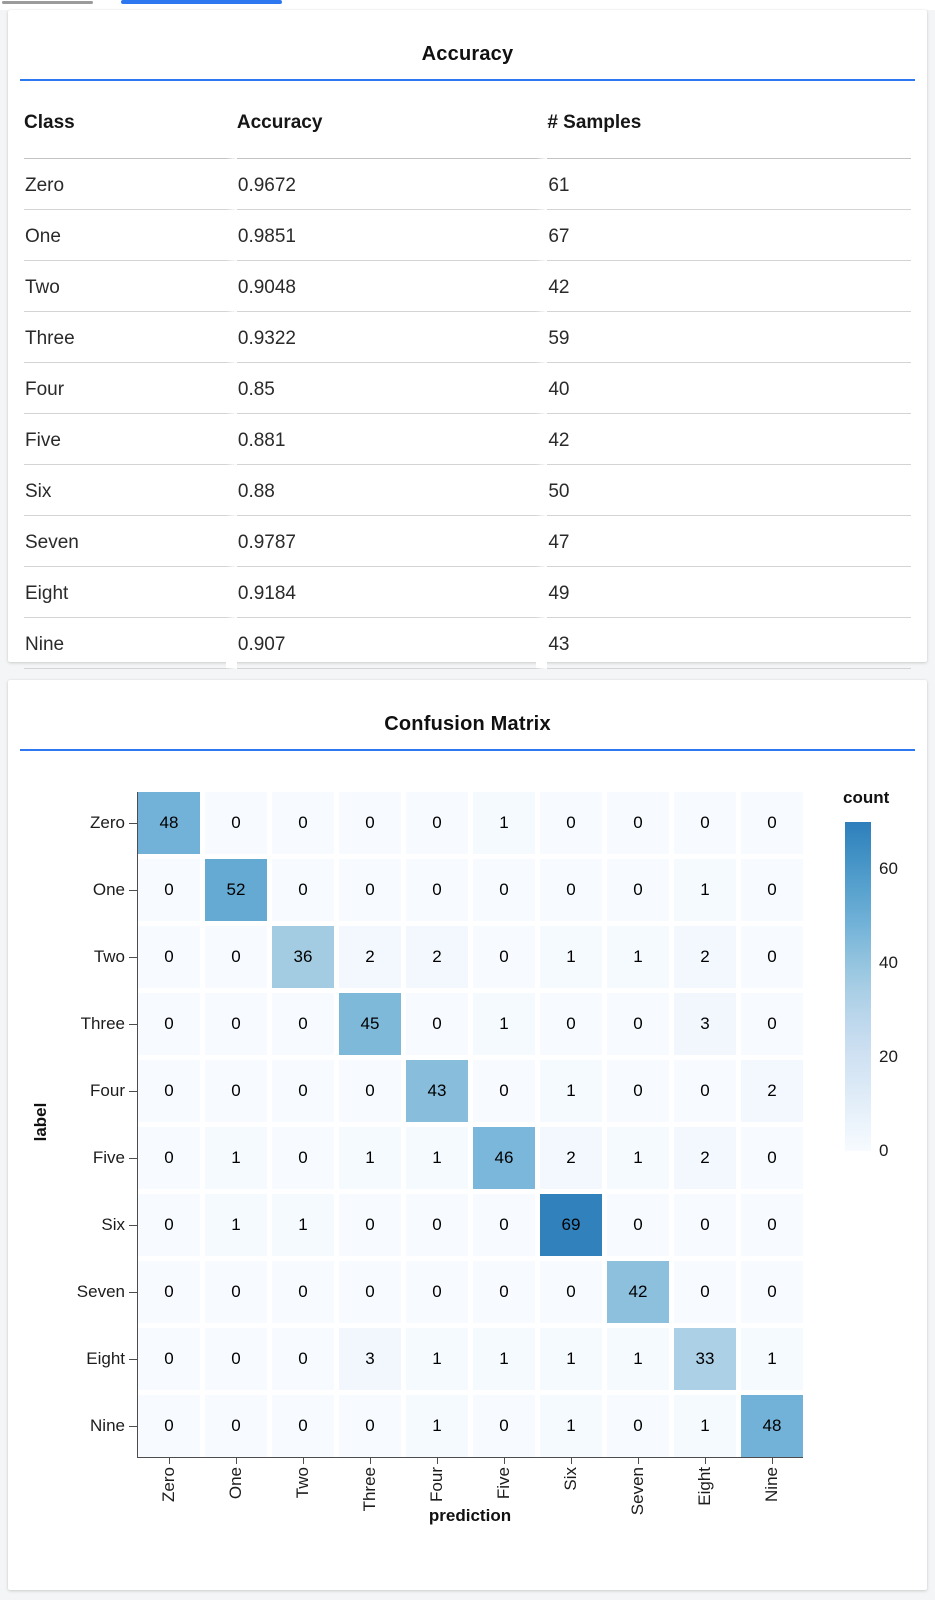 The image size is (935, 1600). What do you see at coordinates (888, 1056) in the screenshot?
I see `legend-tick-label: 20` at bounding box center [888, 1056].